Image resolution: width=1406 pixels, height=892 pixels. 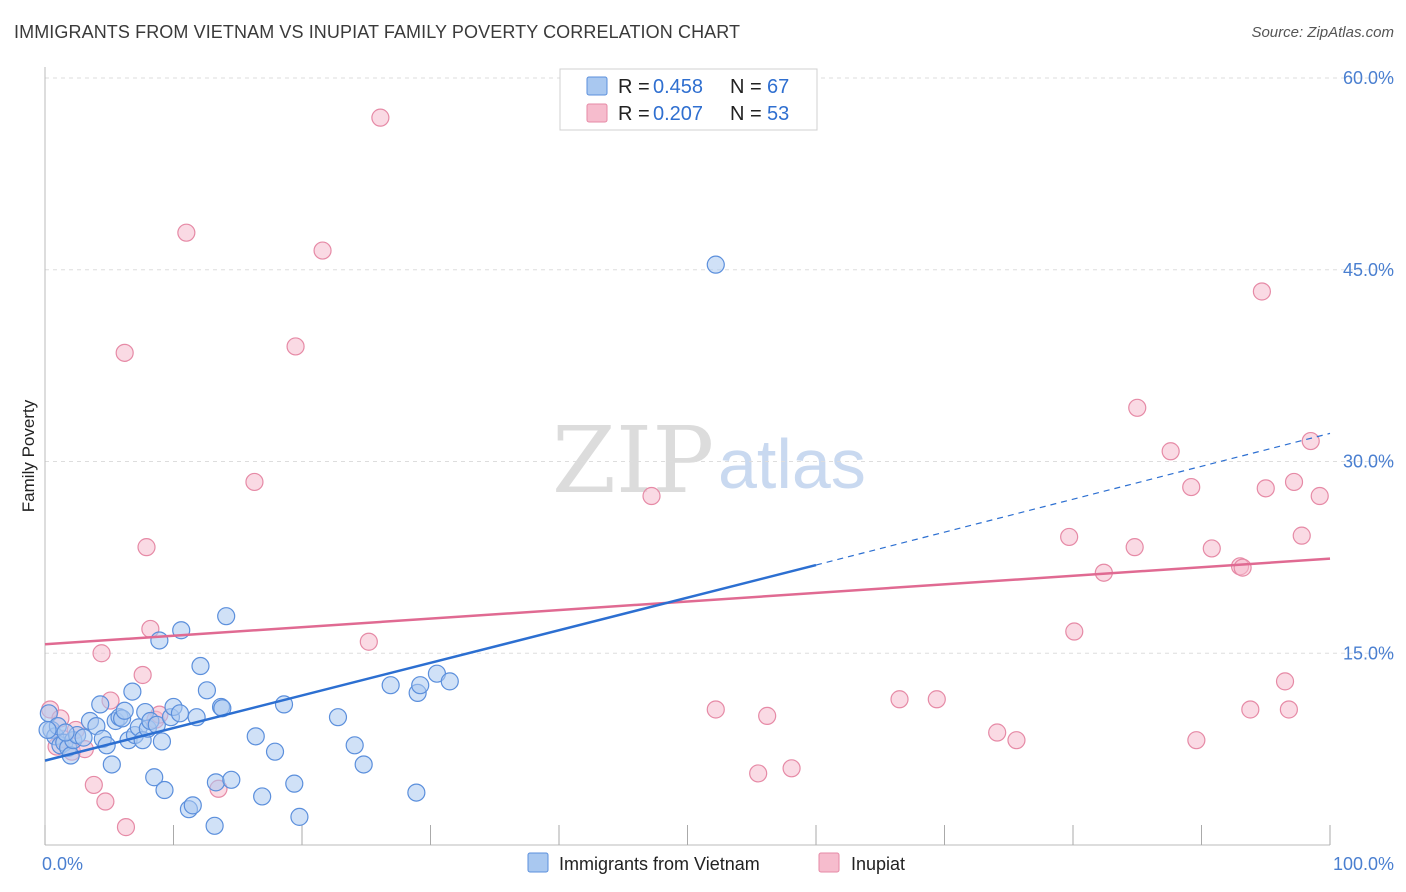 I want to click on watermark-atlas: atlas, so click(x=792, y=464).